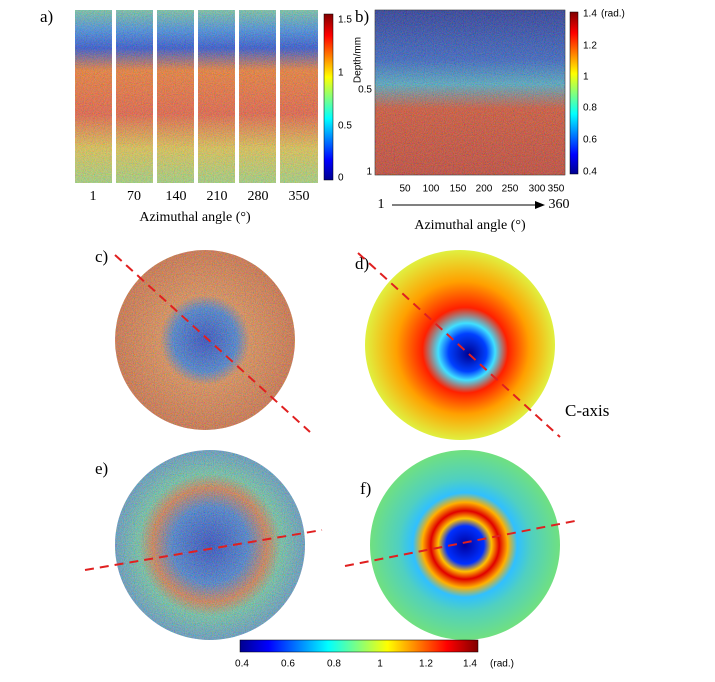 This screenshot has height=682, width=715. I want to click on x-tick-label: 250, so click(510, 189).